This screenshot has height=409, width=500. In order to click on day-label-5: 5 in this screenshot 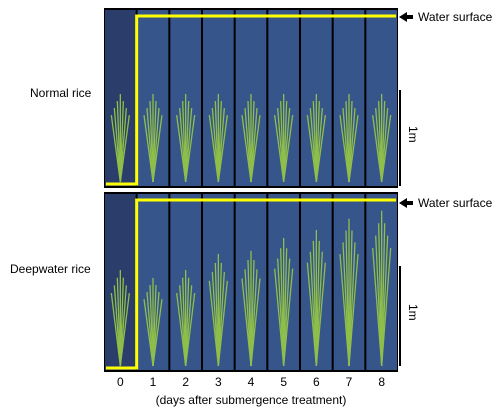, I will do `click(283, 382)`.